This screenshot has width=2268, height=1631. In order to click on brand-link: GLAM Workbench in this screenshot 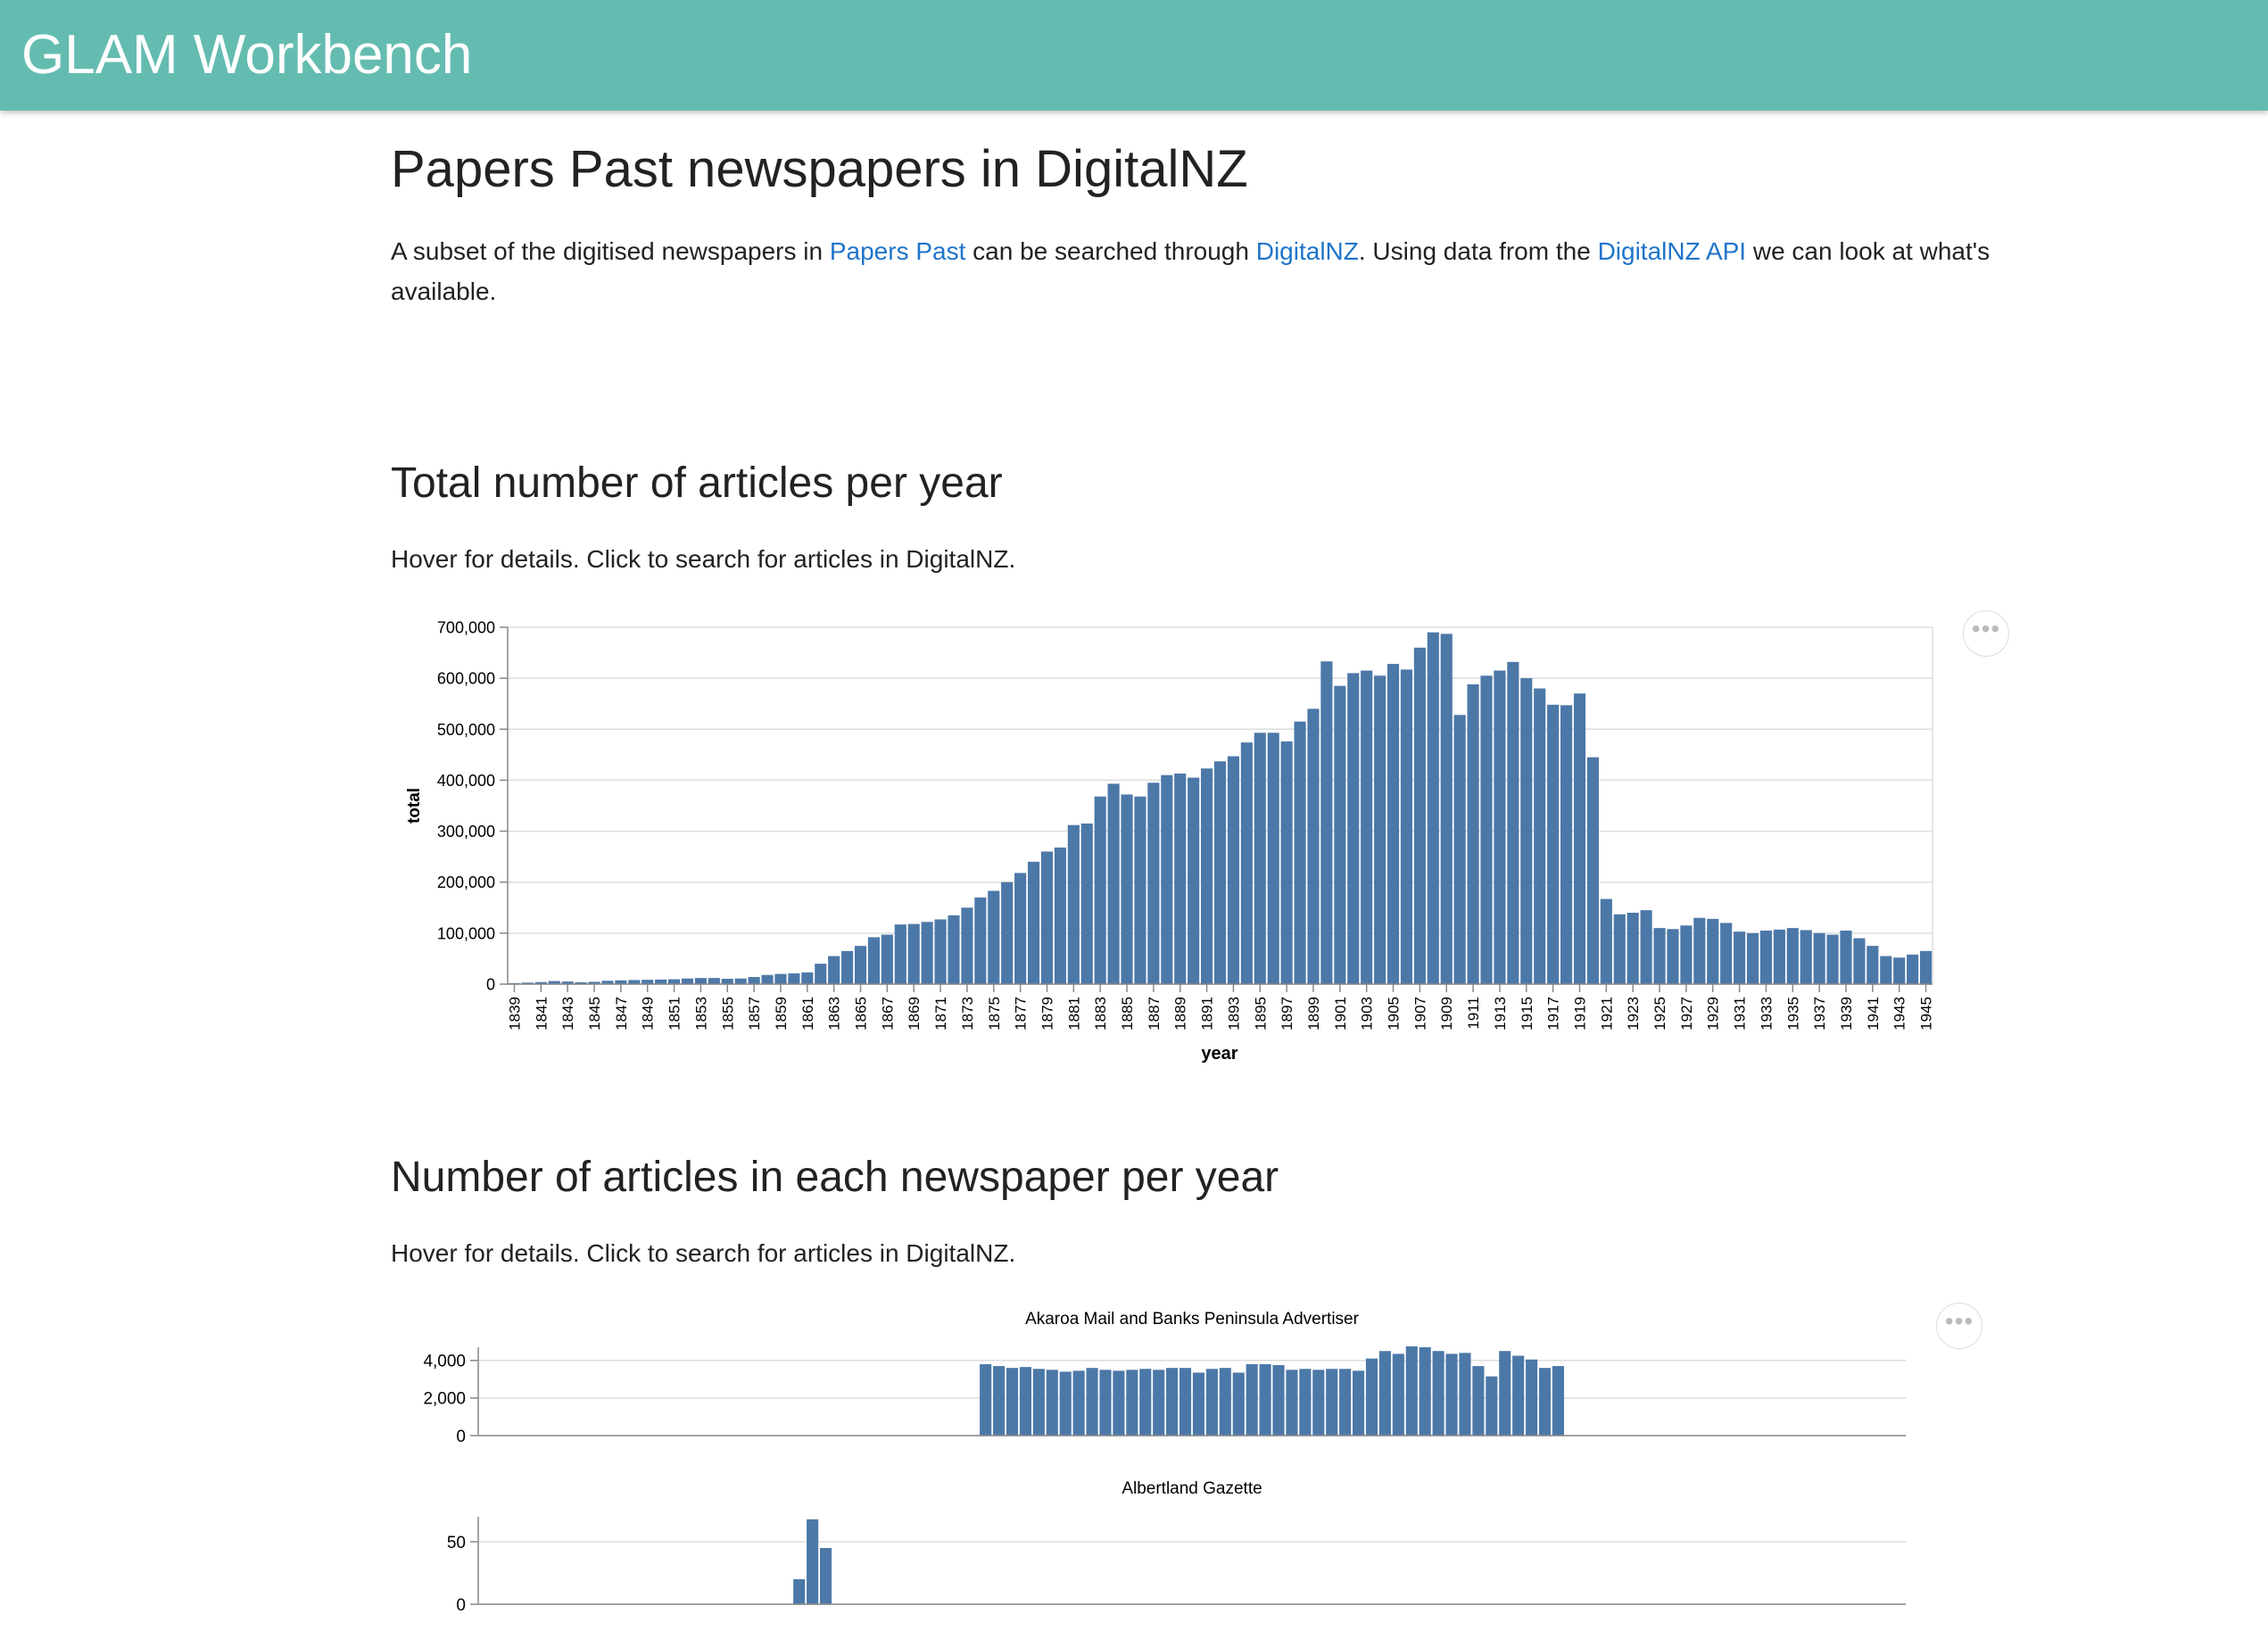, I will do `click(247, 55)`.